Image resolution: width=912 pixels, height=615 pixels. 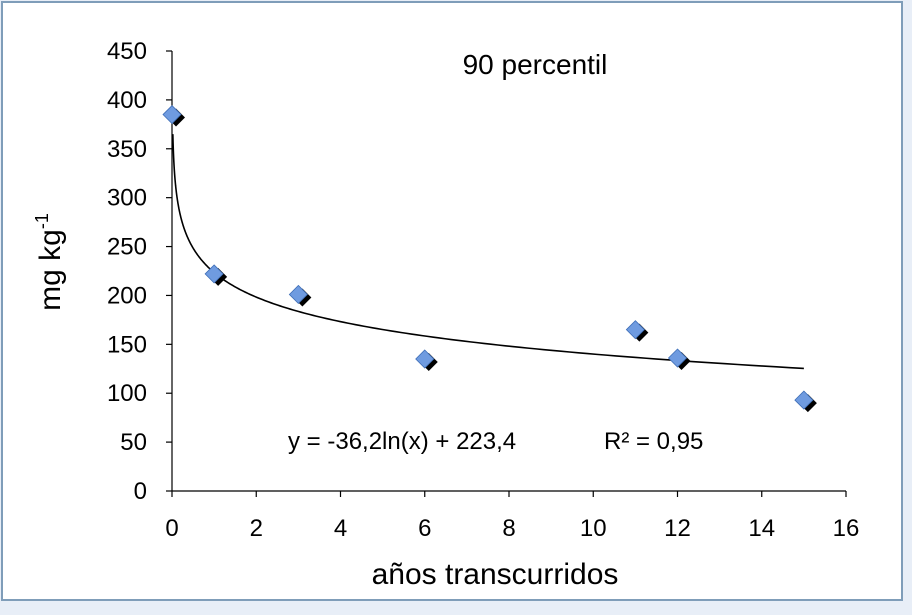 I want to click on y-tick-label: 250, so click(x=127, y=247).